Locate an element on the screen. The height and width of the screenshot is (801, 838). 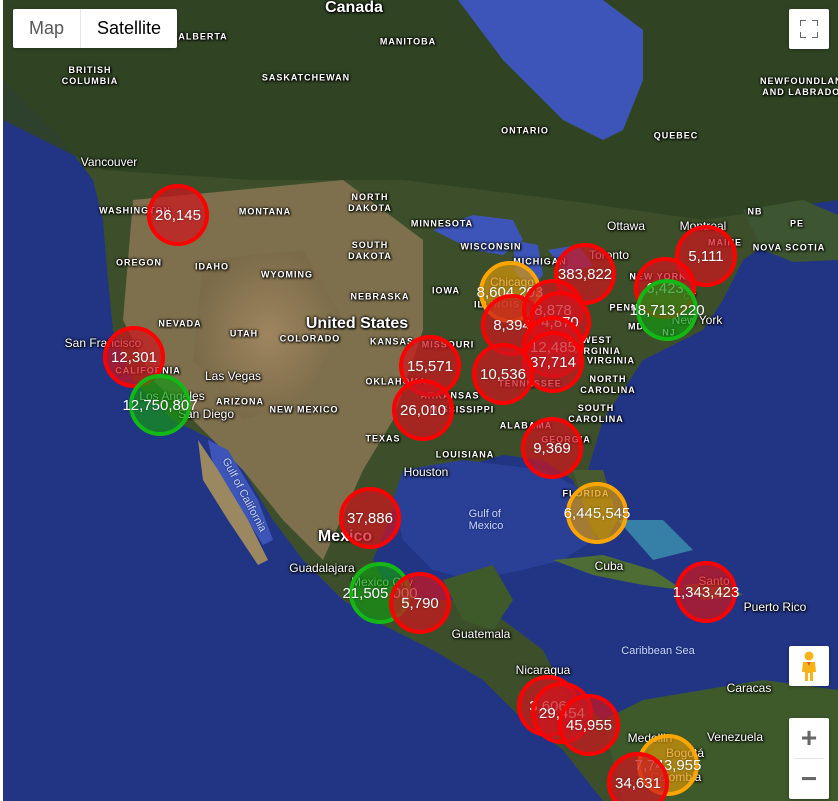
map-marker-red: 26,010 is located at coordinates (423, 410).